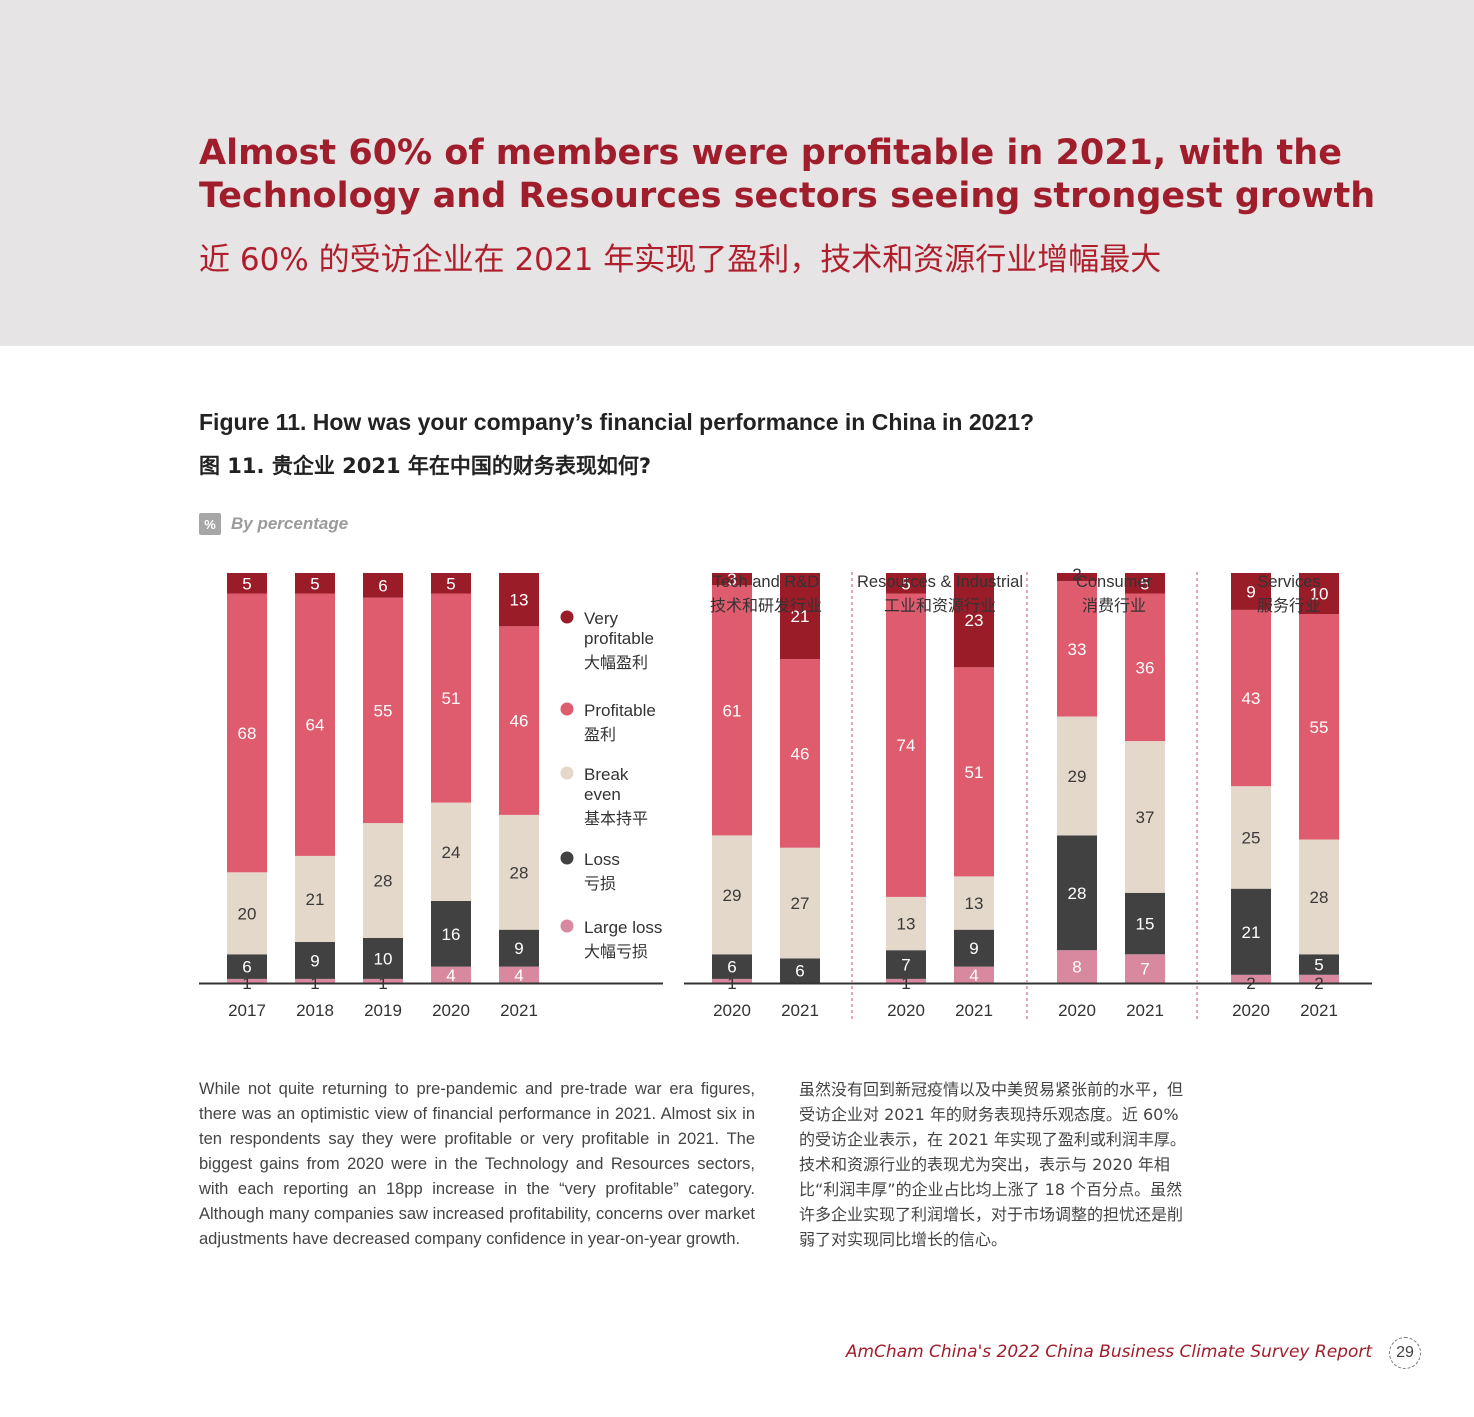 The width and height of the screenshot is (1474, 1417). Describe the element at coordinates (601, 618) in the screenshot. I see `legend-label: Very` at that location.